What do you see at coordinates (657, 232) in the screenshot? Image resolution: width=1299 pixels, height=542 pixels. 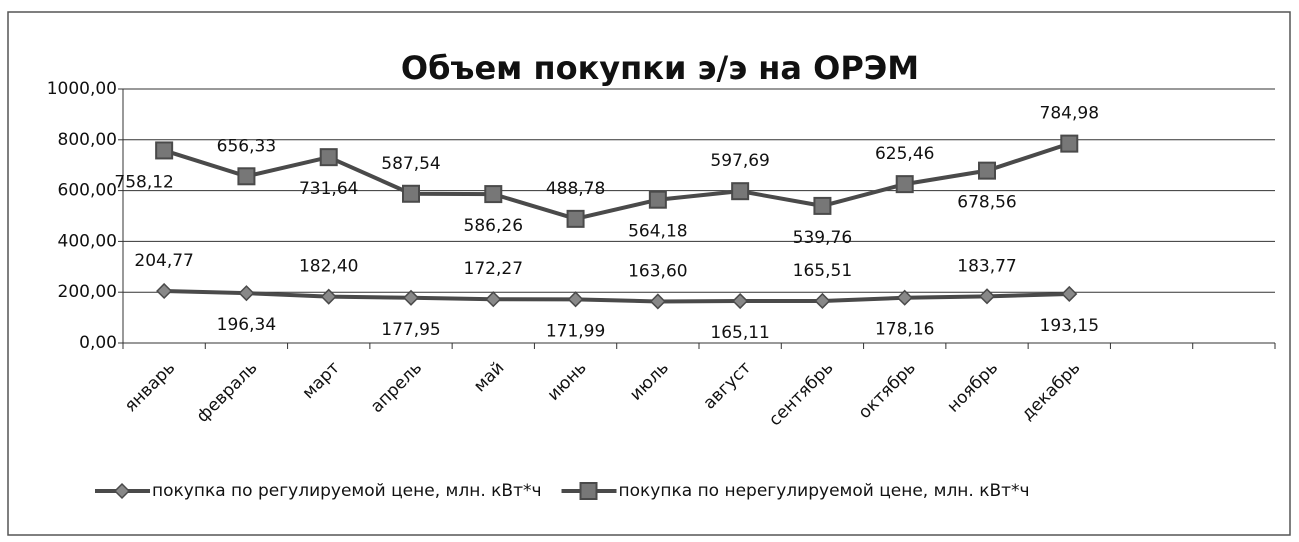 I see `data-label: 564,18` at bounding box center [657, 232].